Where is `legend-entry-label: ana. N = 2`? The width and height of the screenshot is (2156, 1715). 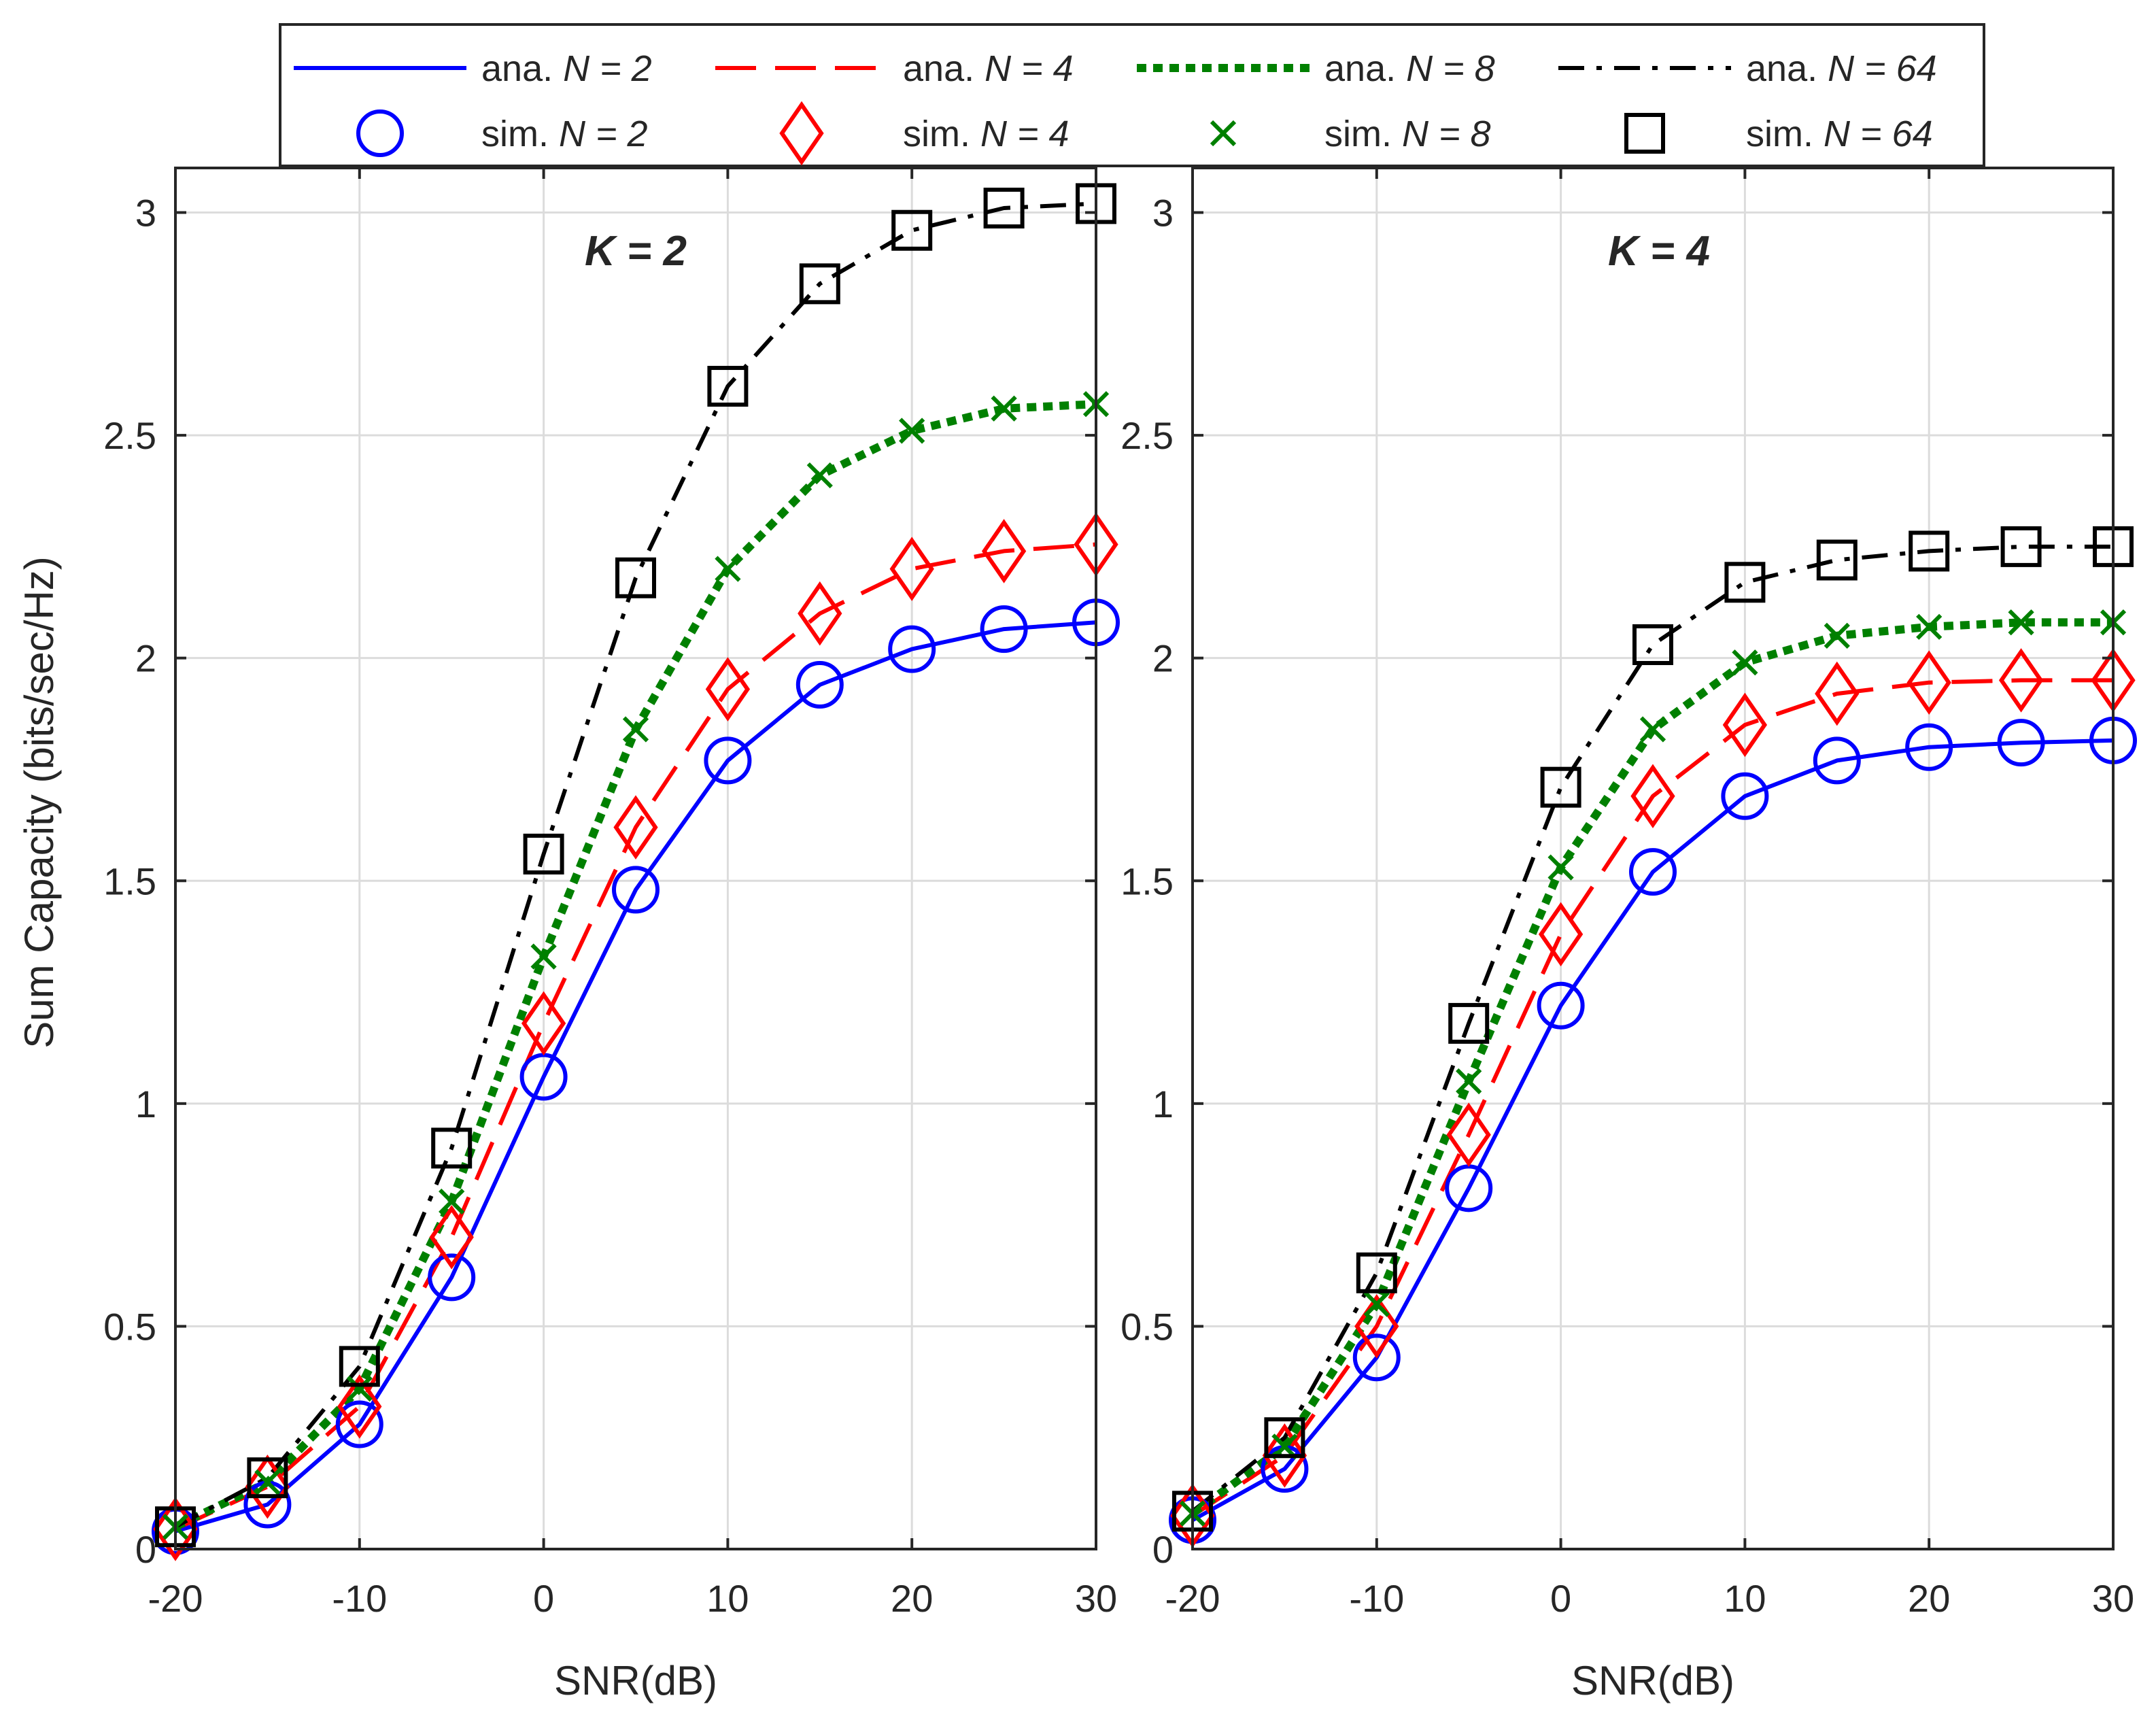
legend-entry-label: ana. N = 2 is located at coordinates (566, 68).